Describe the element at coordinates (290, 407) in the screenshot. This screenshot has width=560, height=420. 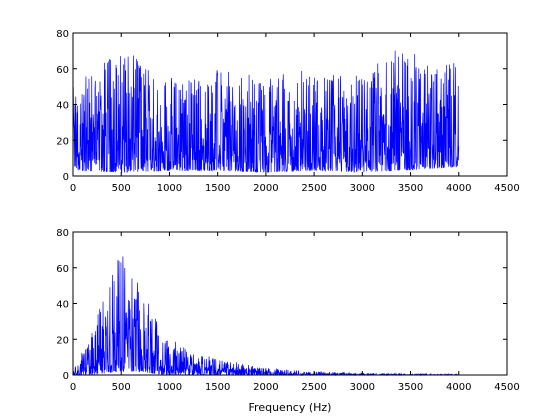
I see `bottom-x-axis-label: Frequency (Hz)` at that location.